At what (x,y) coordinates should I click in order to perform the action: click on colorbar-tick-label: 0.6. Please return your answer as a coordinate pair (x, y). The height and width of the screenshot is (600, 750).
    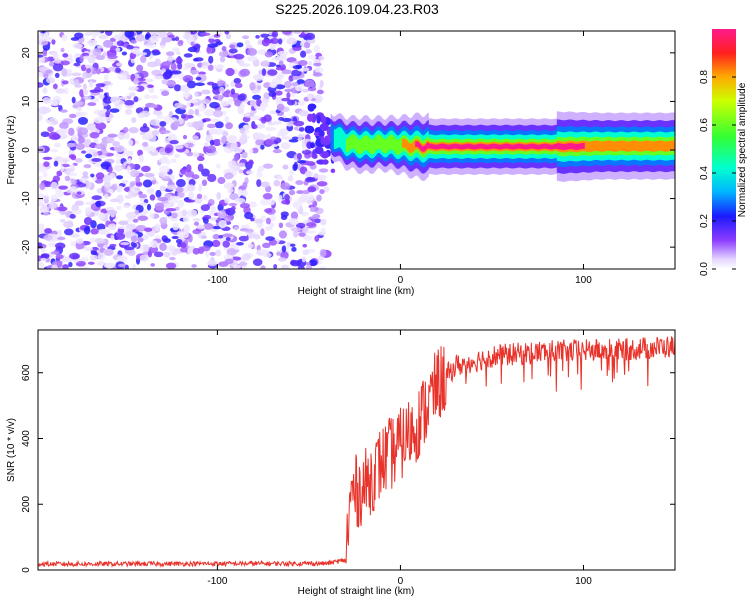
    Looking at the image, I should click on (704, 125).